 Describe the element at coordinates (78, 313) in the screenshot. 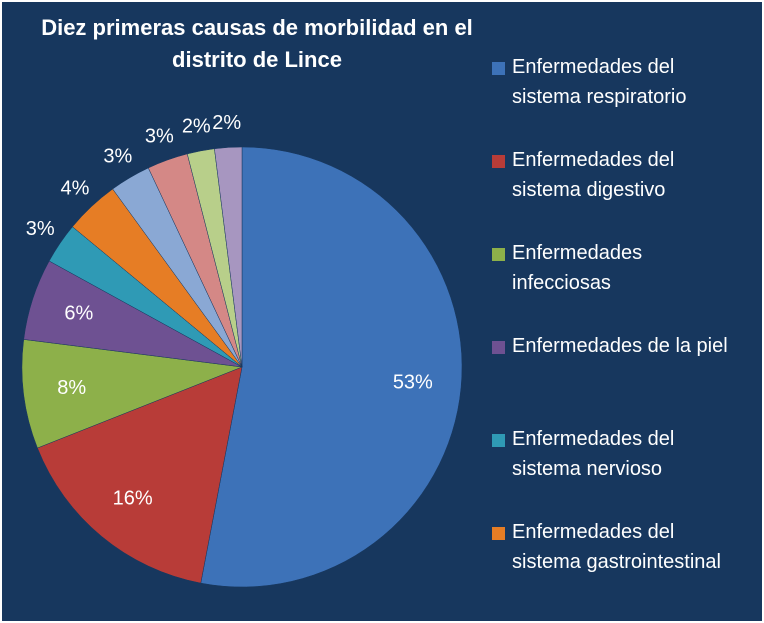

I see `data-label: 6%` at that location.